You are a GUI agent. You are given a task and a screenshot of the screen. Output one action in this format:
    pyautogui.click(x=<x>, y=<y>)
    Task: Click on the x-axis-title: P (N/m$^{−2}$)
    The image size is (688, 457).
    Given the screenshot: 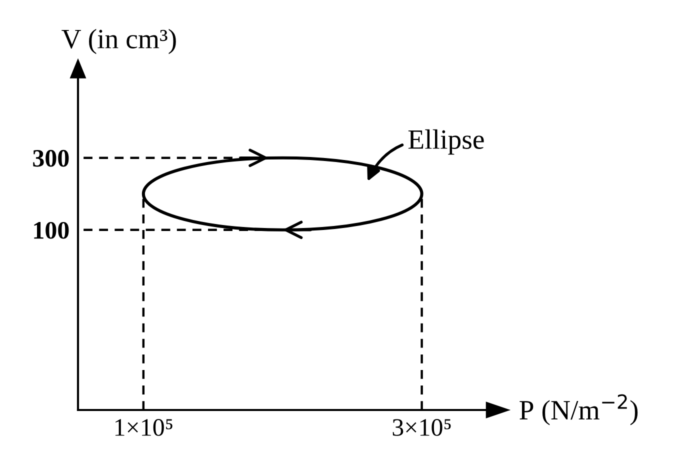 What is the action you would take?
    pyautogui.click(x=579, y=410)
    